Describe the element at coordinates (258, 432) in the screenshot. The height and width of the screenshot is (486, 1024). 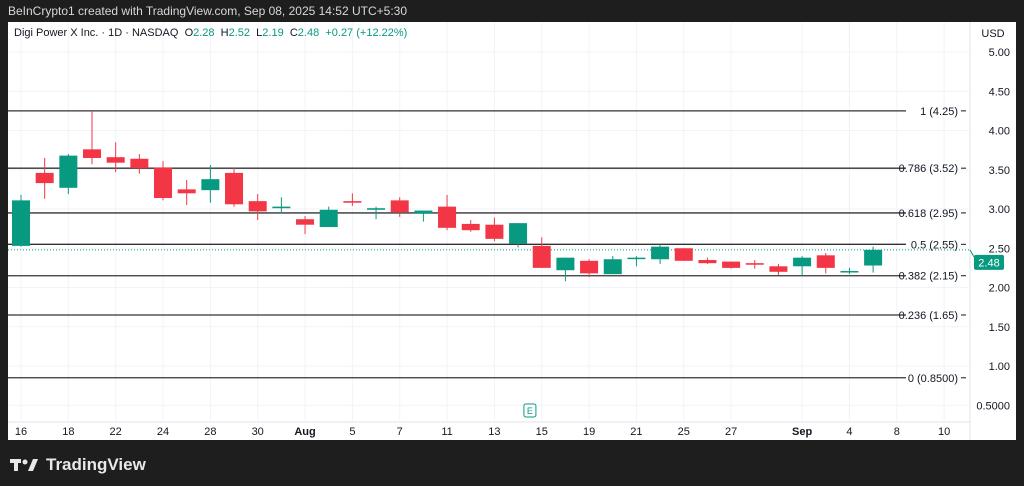
I see `x-tick-label: 30` at that location.